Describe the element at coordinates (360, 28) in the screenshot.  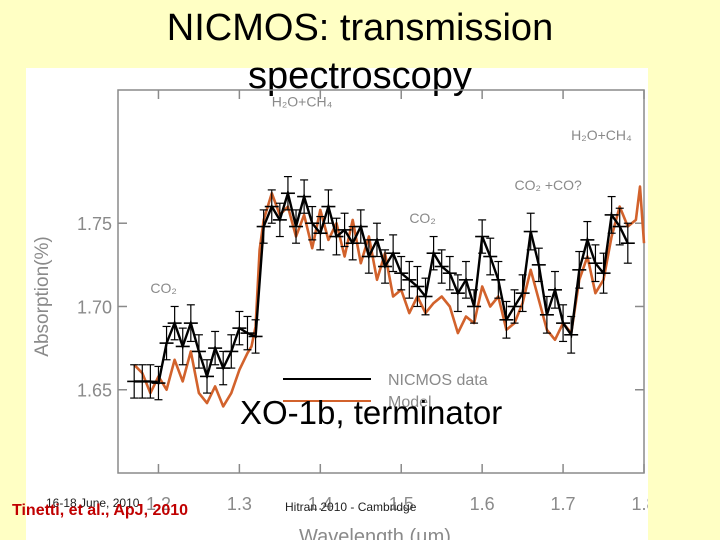
I see `slide-title-line-1: NICMOS: transmission` at that location.